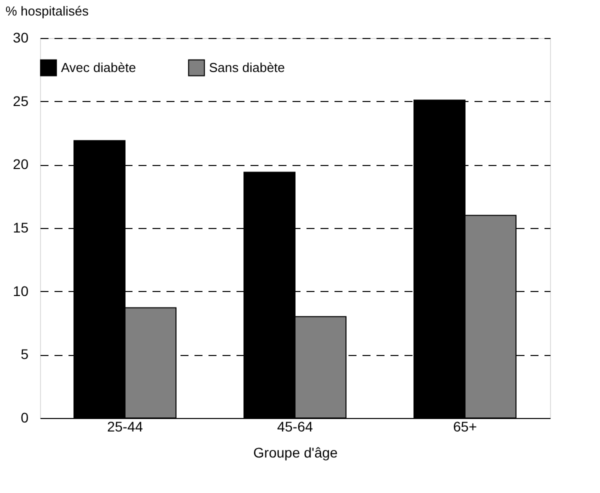 This screenshot has width=600, height=493. Describe the element at coordinates (98, 67) in the screenshot. I see `legend-label: Avec diabète` at that location.